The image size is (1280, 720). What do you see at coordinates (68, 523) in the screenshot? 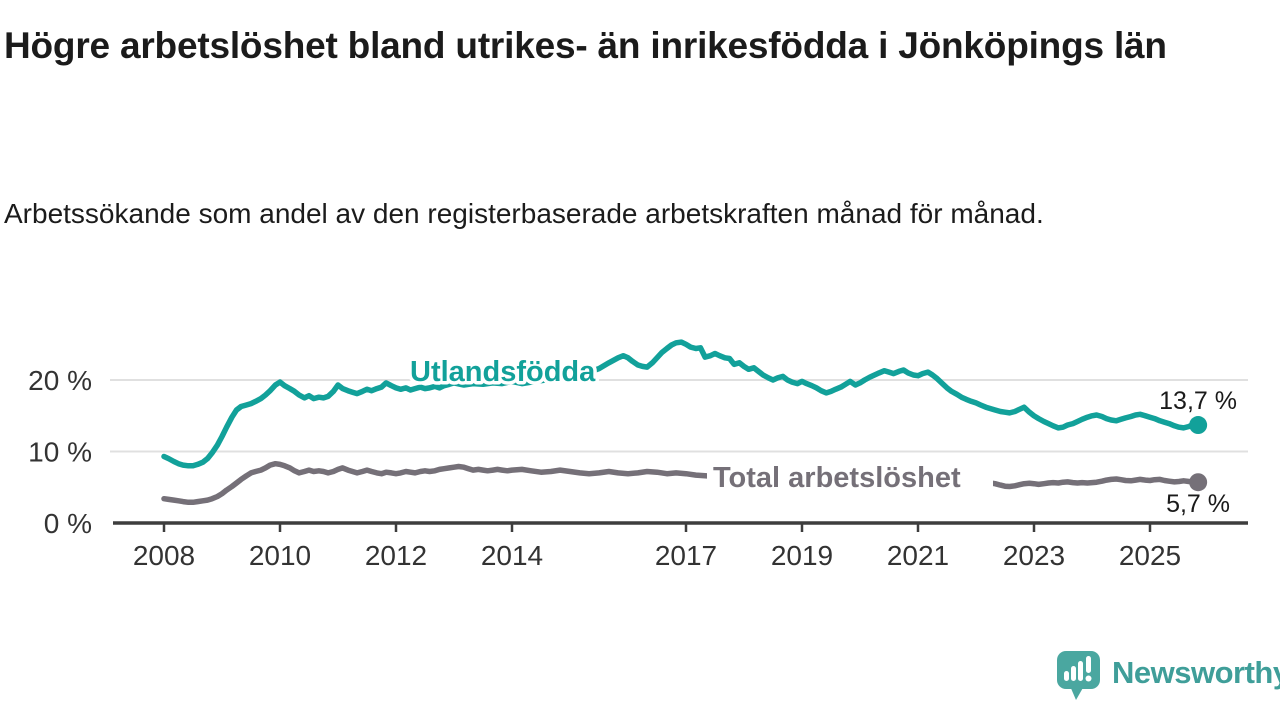
I see `y-tick-label: 0 %` at bounding box center [68, 523].